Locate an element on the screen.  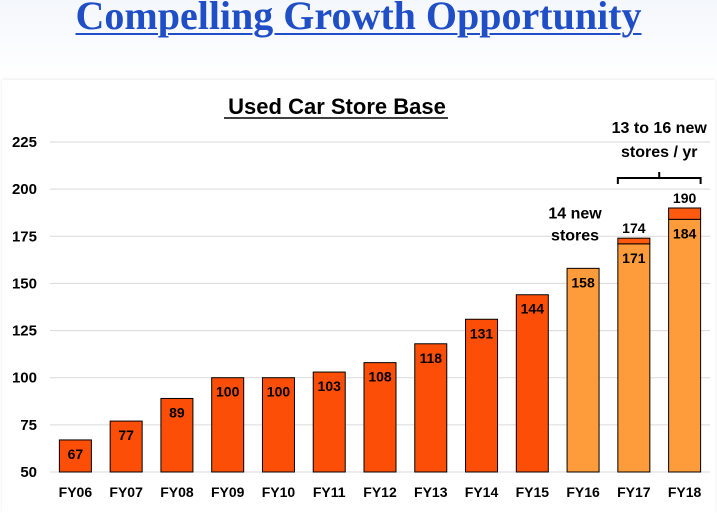
x-tick-label: FY16 is located at coordinates (583, 492).